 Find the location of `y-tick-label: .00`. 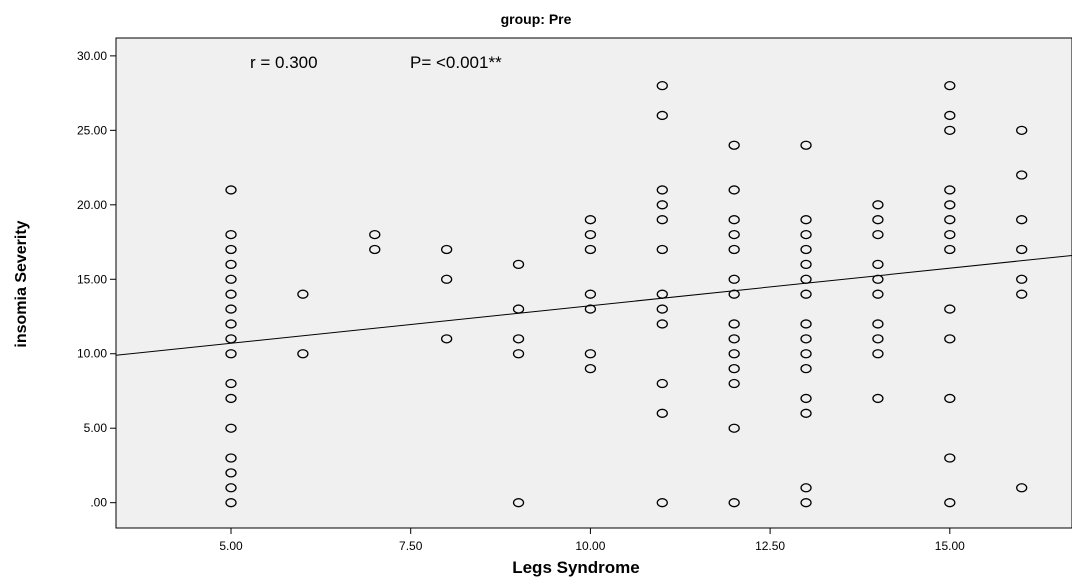

y-tick-label: .00 is located at coordinates (98, 503).